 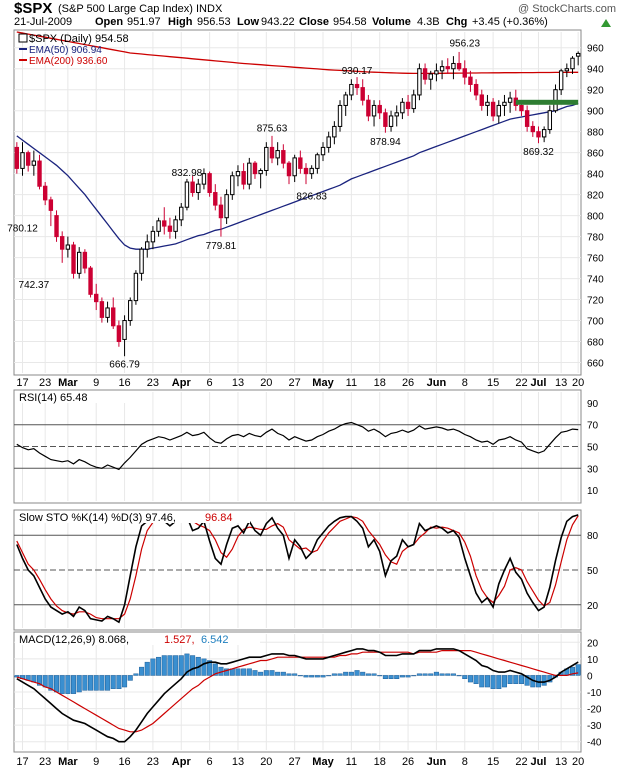 What do you see at coordinates (351, 383) in the screenshot?
I see `x-tick-label: 11` at bounding box center [351, 383].